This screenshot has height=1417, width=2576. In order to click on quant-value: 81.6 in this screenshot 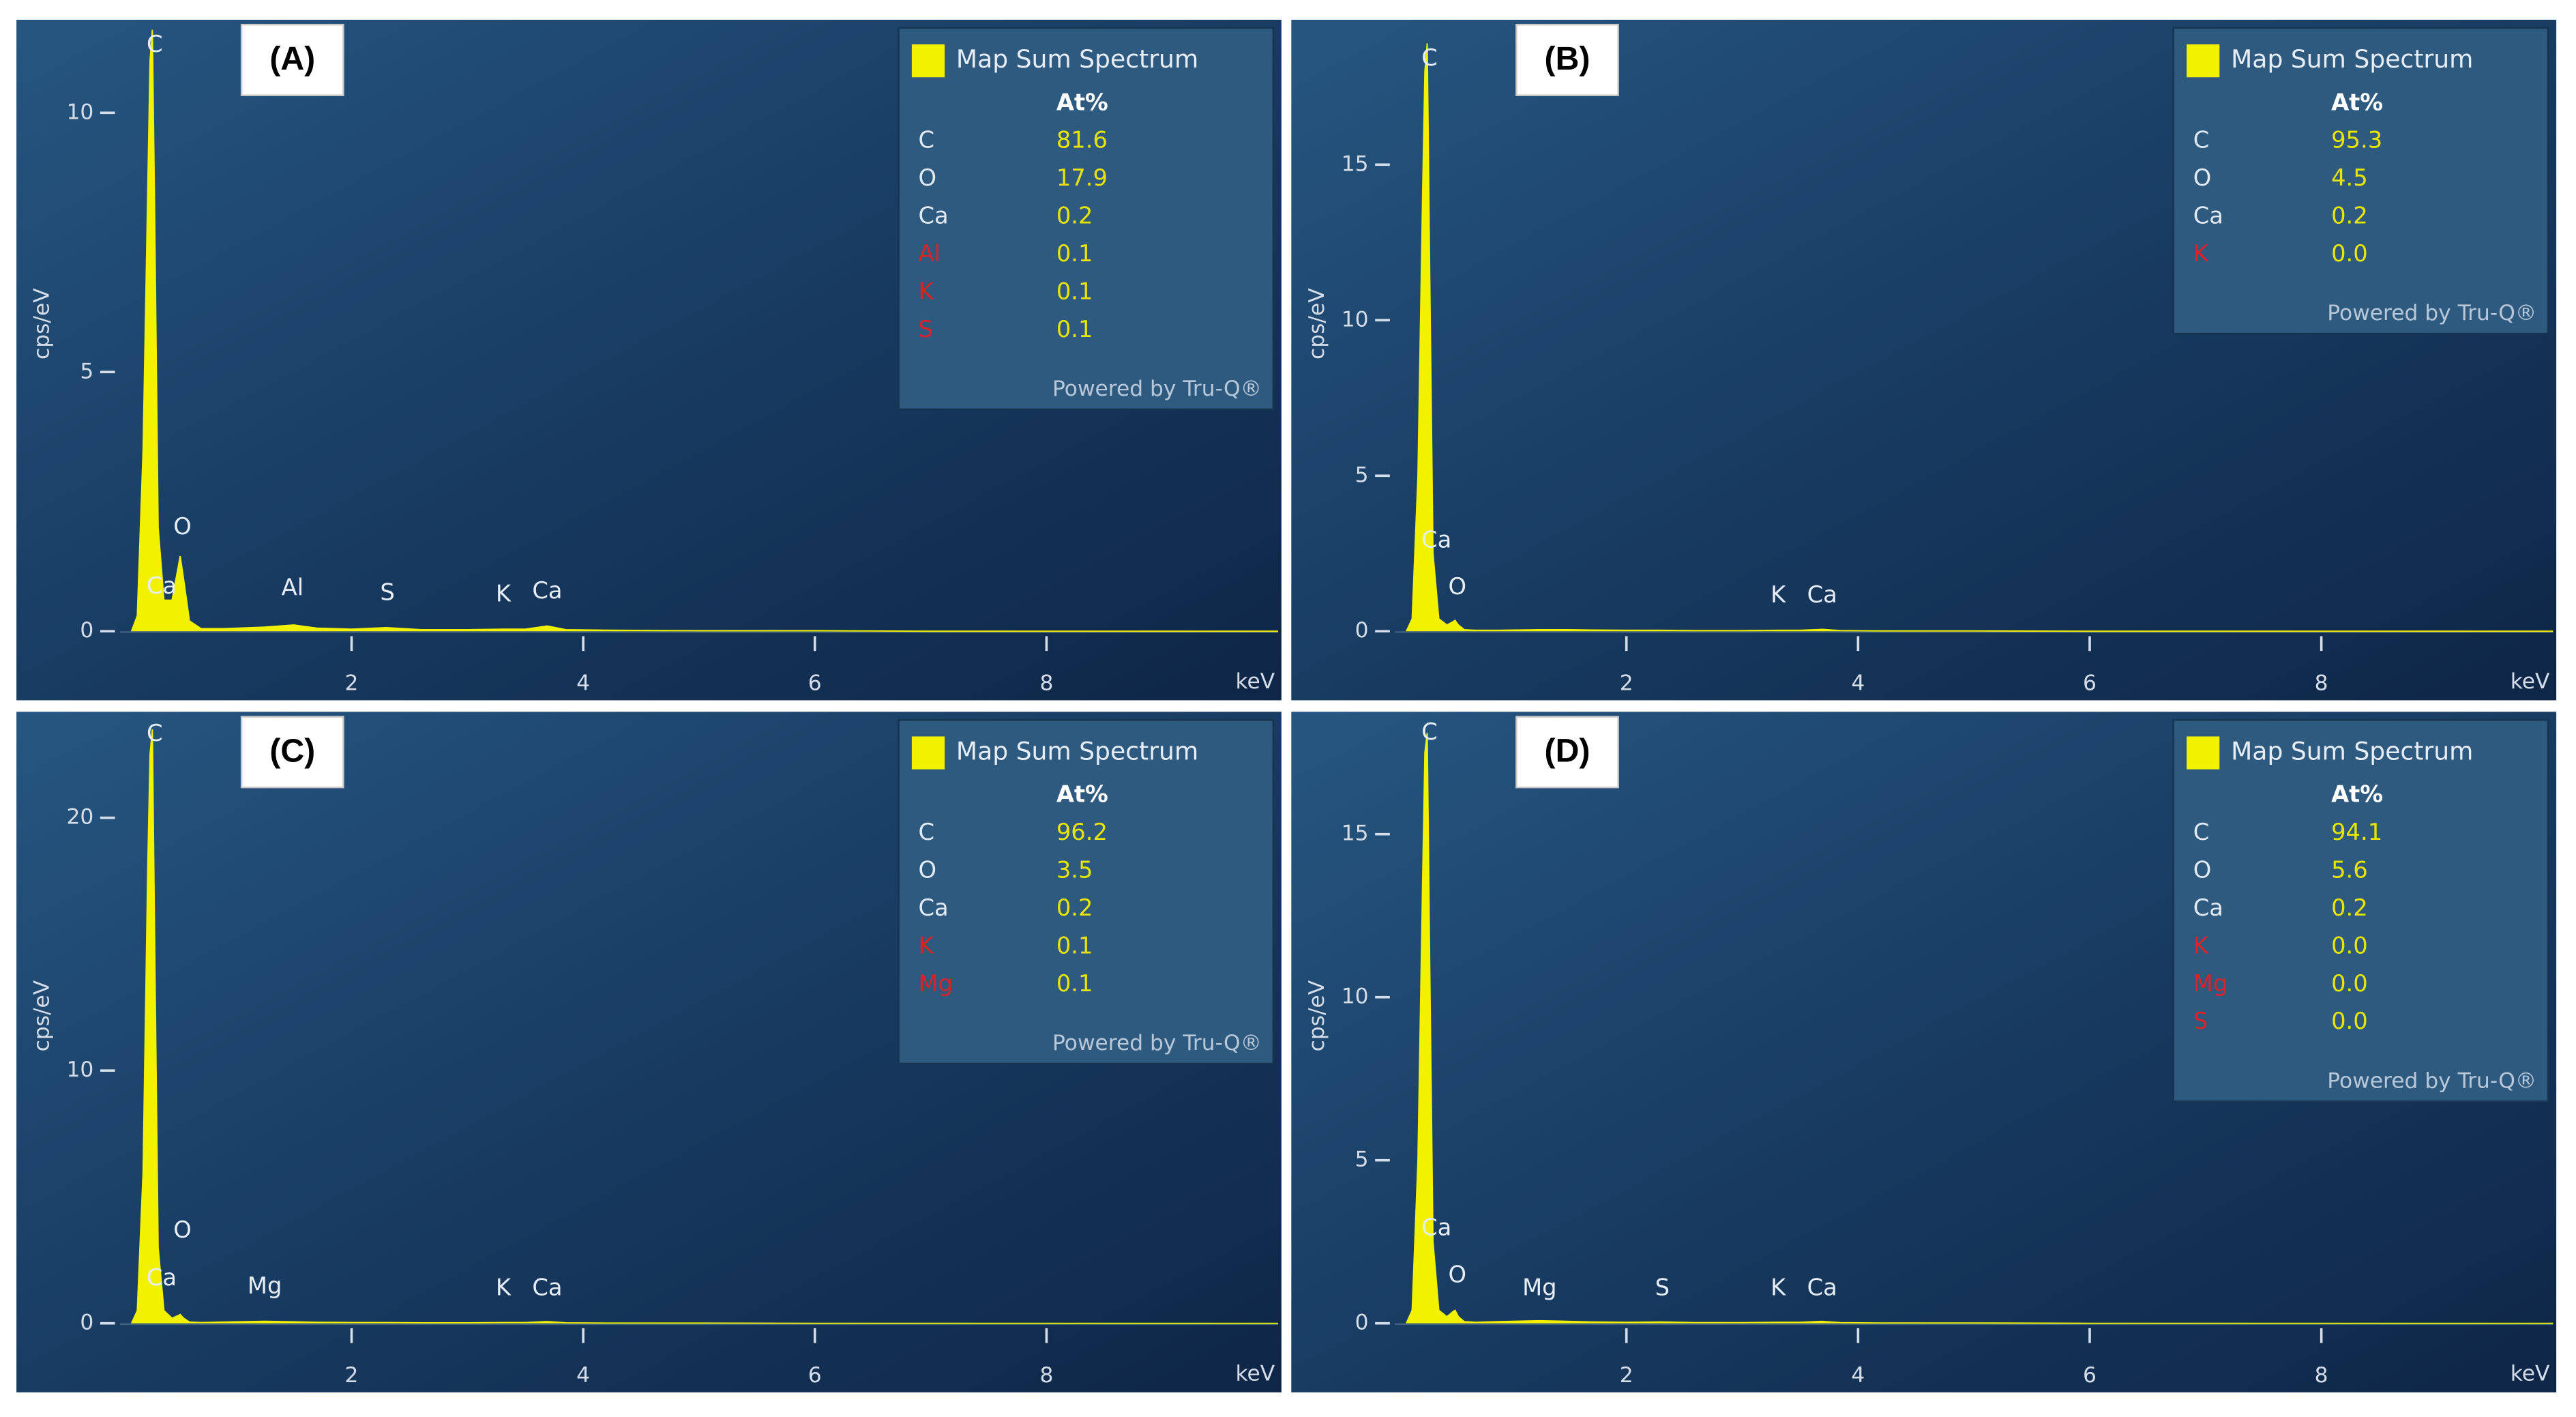, I will do `click(1082, 140)`.